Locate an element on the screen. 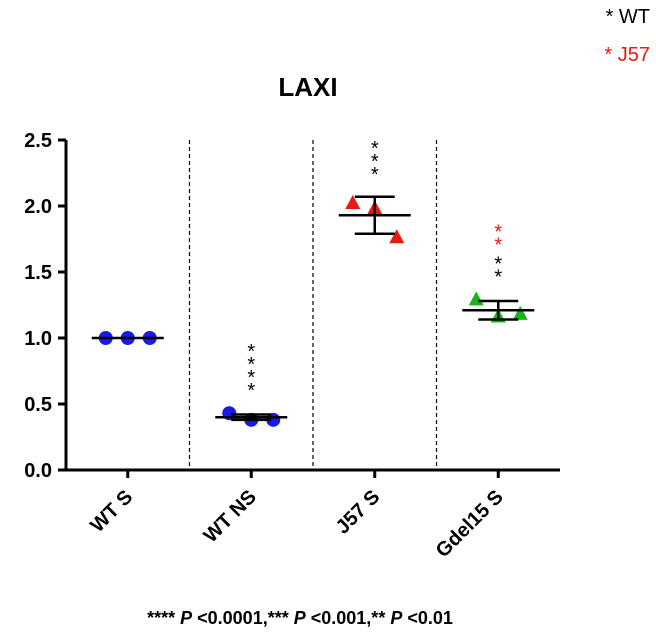 The height and width of the screenshot is (642, 656). significance-stars: * * * is located at coordinates (375, 162).